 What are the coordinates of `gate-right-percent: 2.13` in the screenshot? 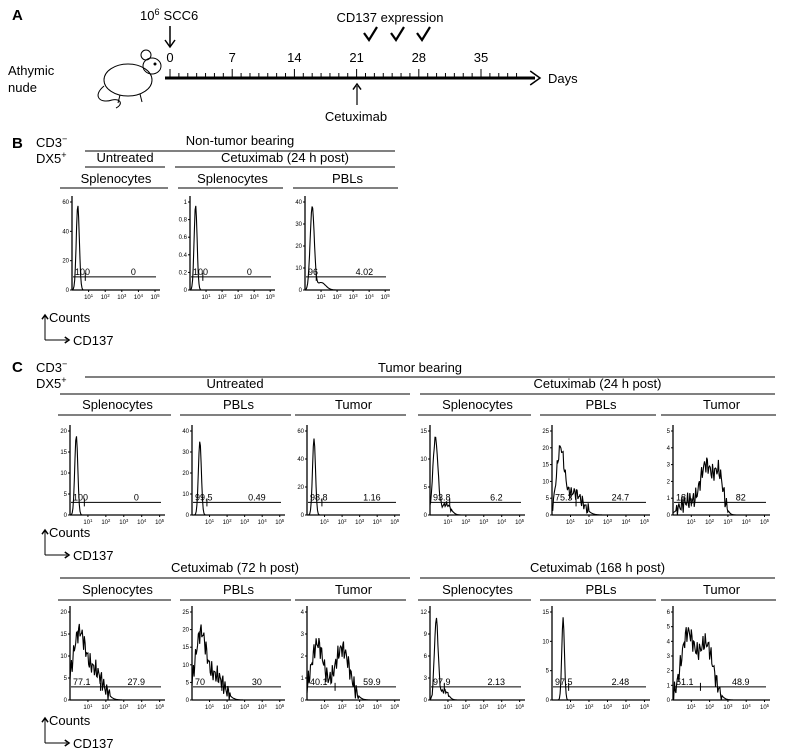 It's located at (497, 682).